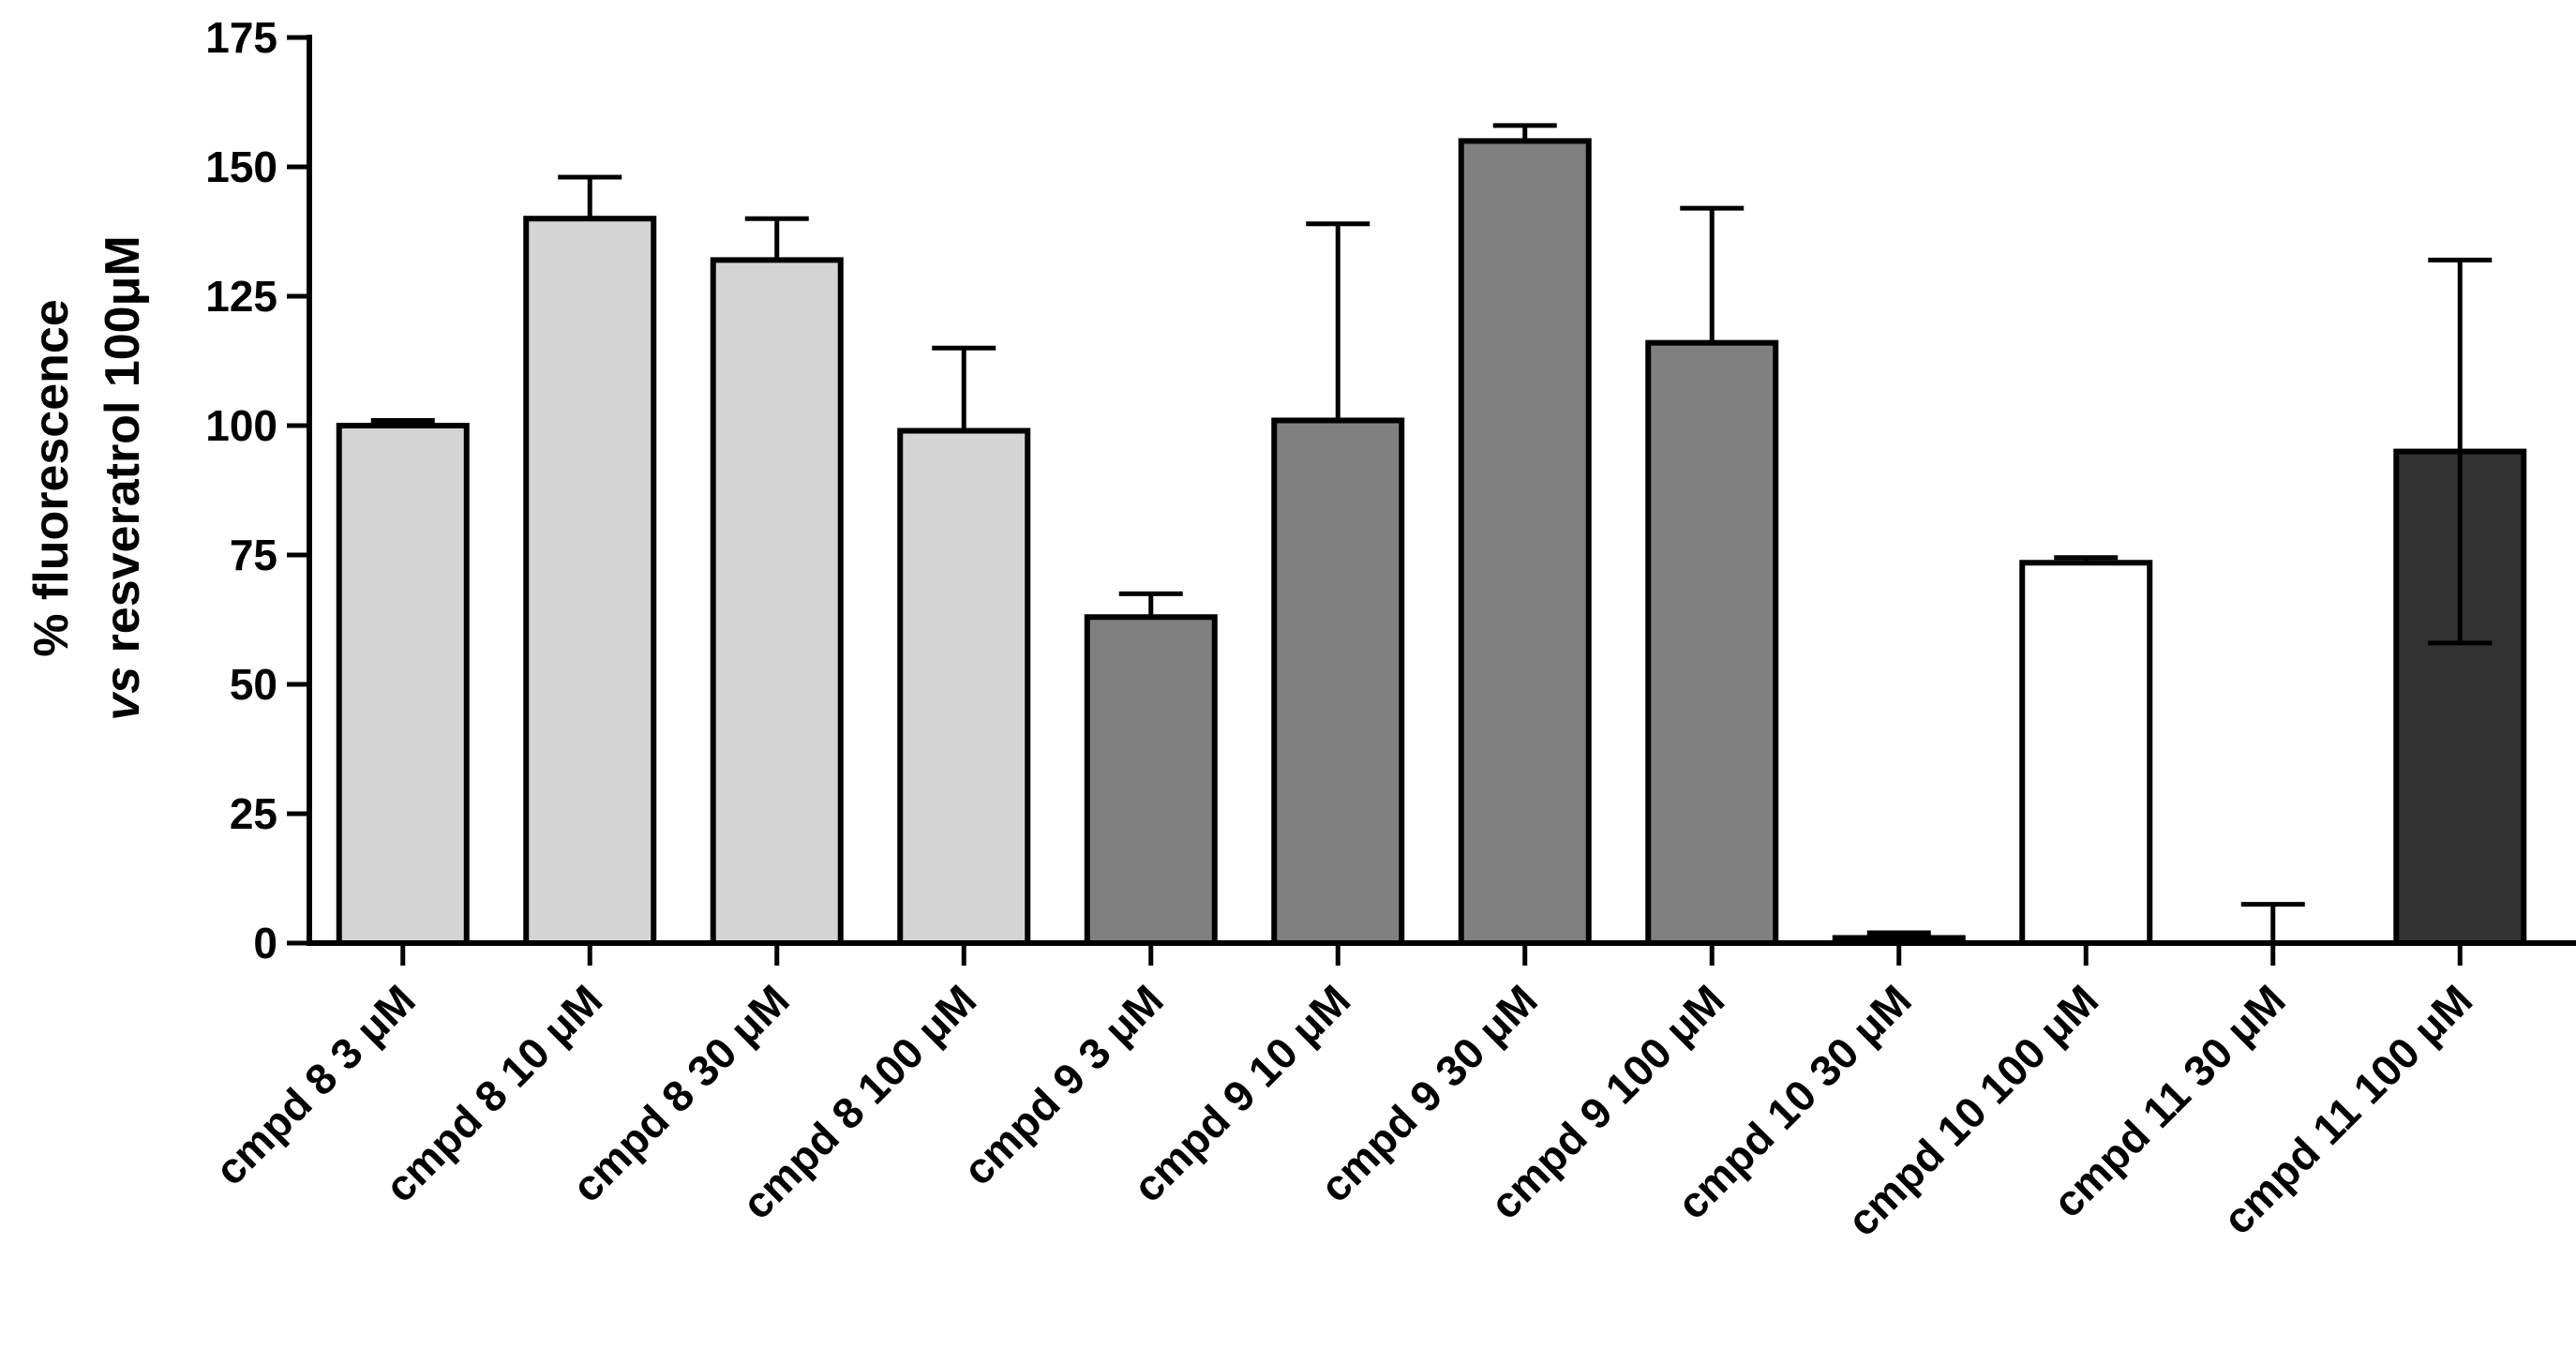 The width and height of the screenshot is (2576, 1364). I want to click on svg-text: % fluorescence, so click(51, 478).